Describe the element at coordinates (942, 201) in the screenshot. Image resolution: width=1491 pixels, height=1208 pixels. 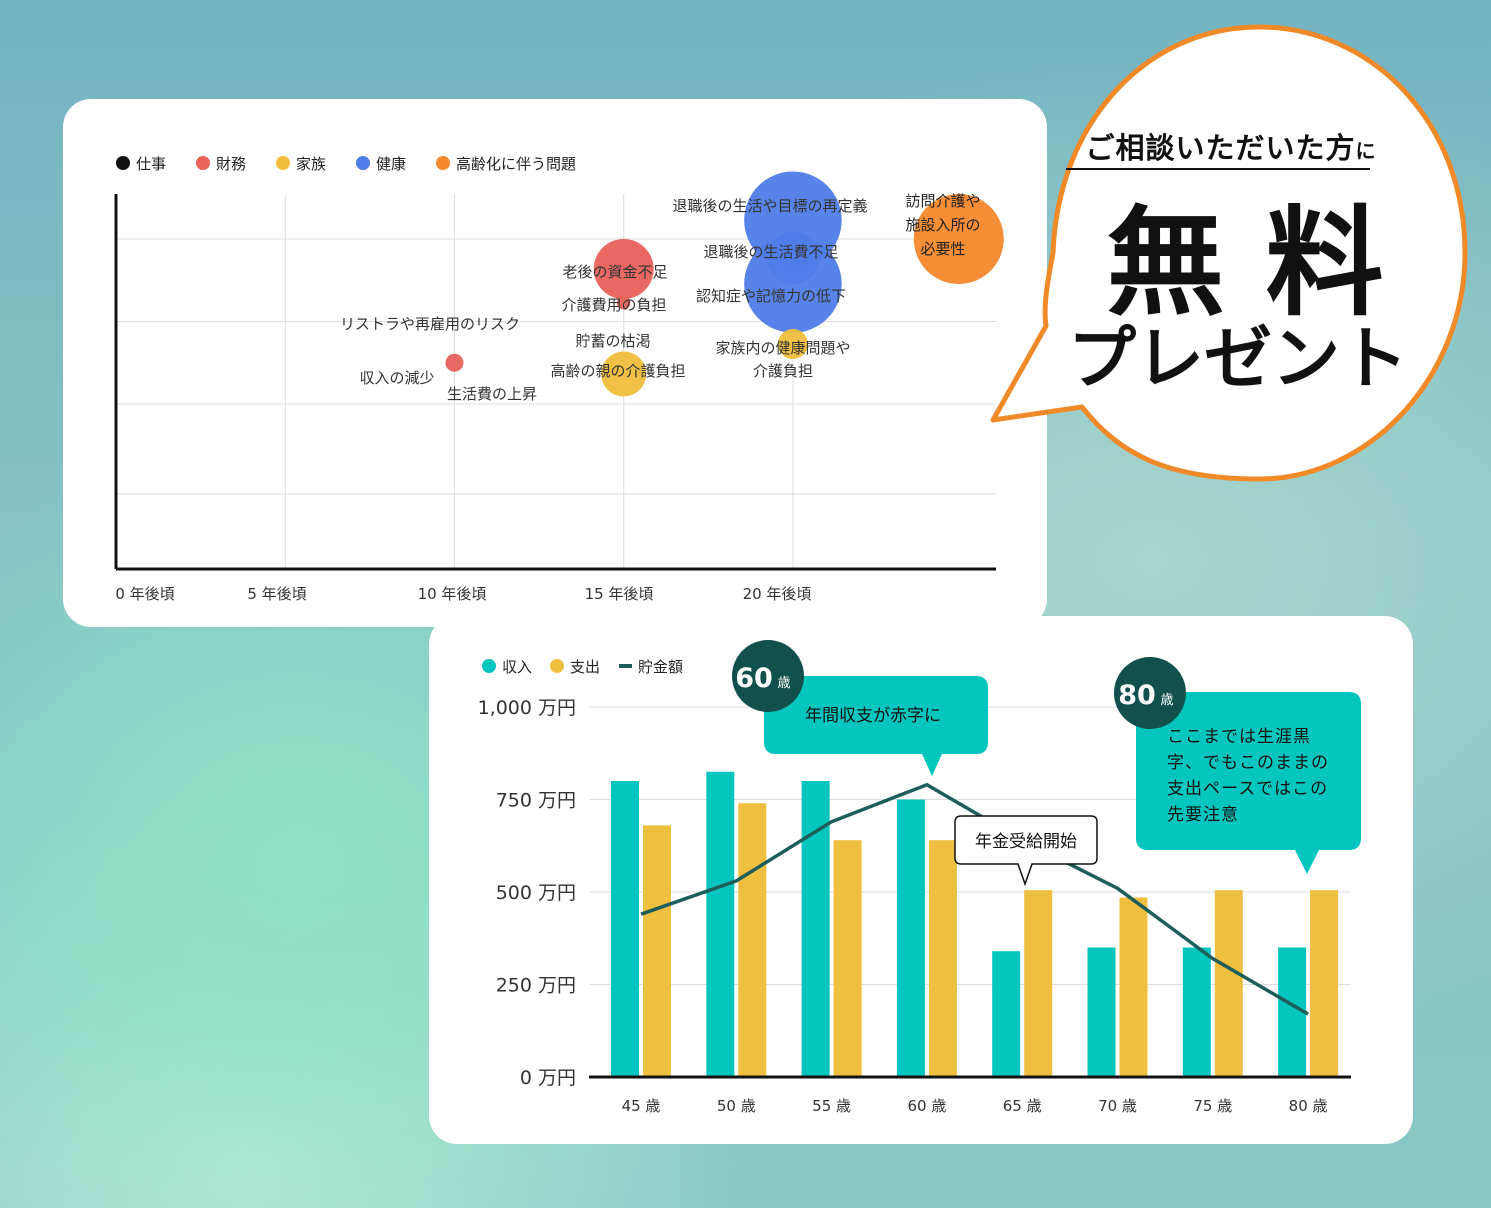
I see `bubble-label-line: 訪問介護や` at that location.